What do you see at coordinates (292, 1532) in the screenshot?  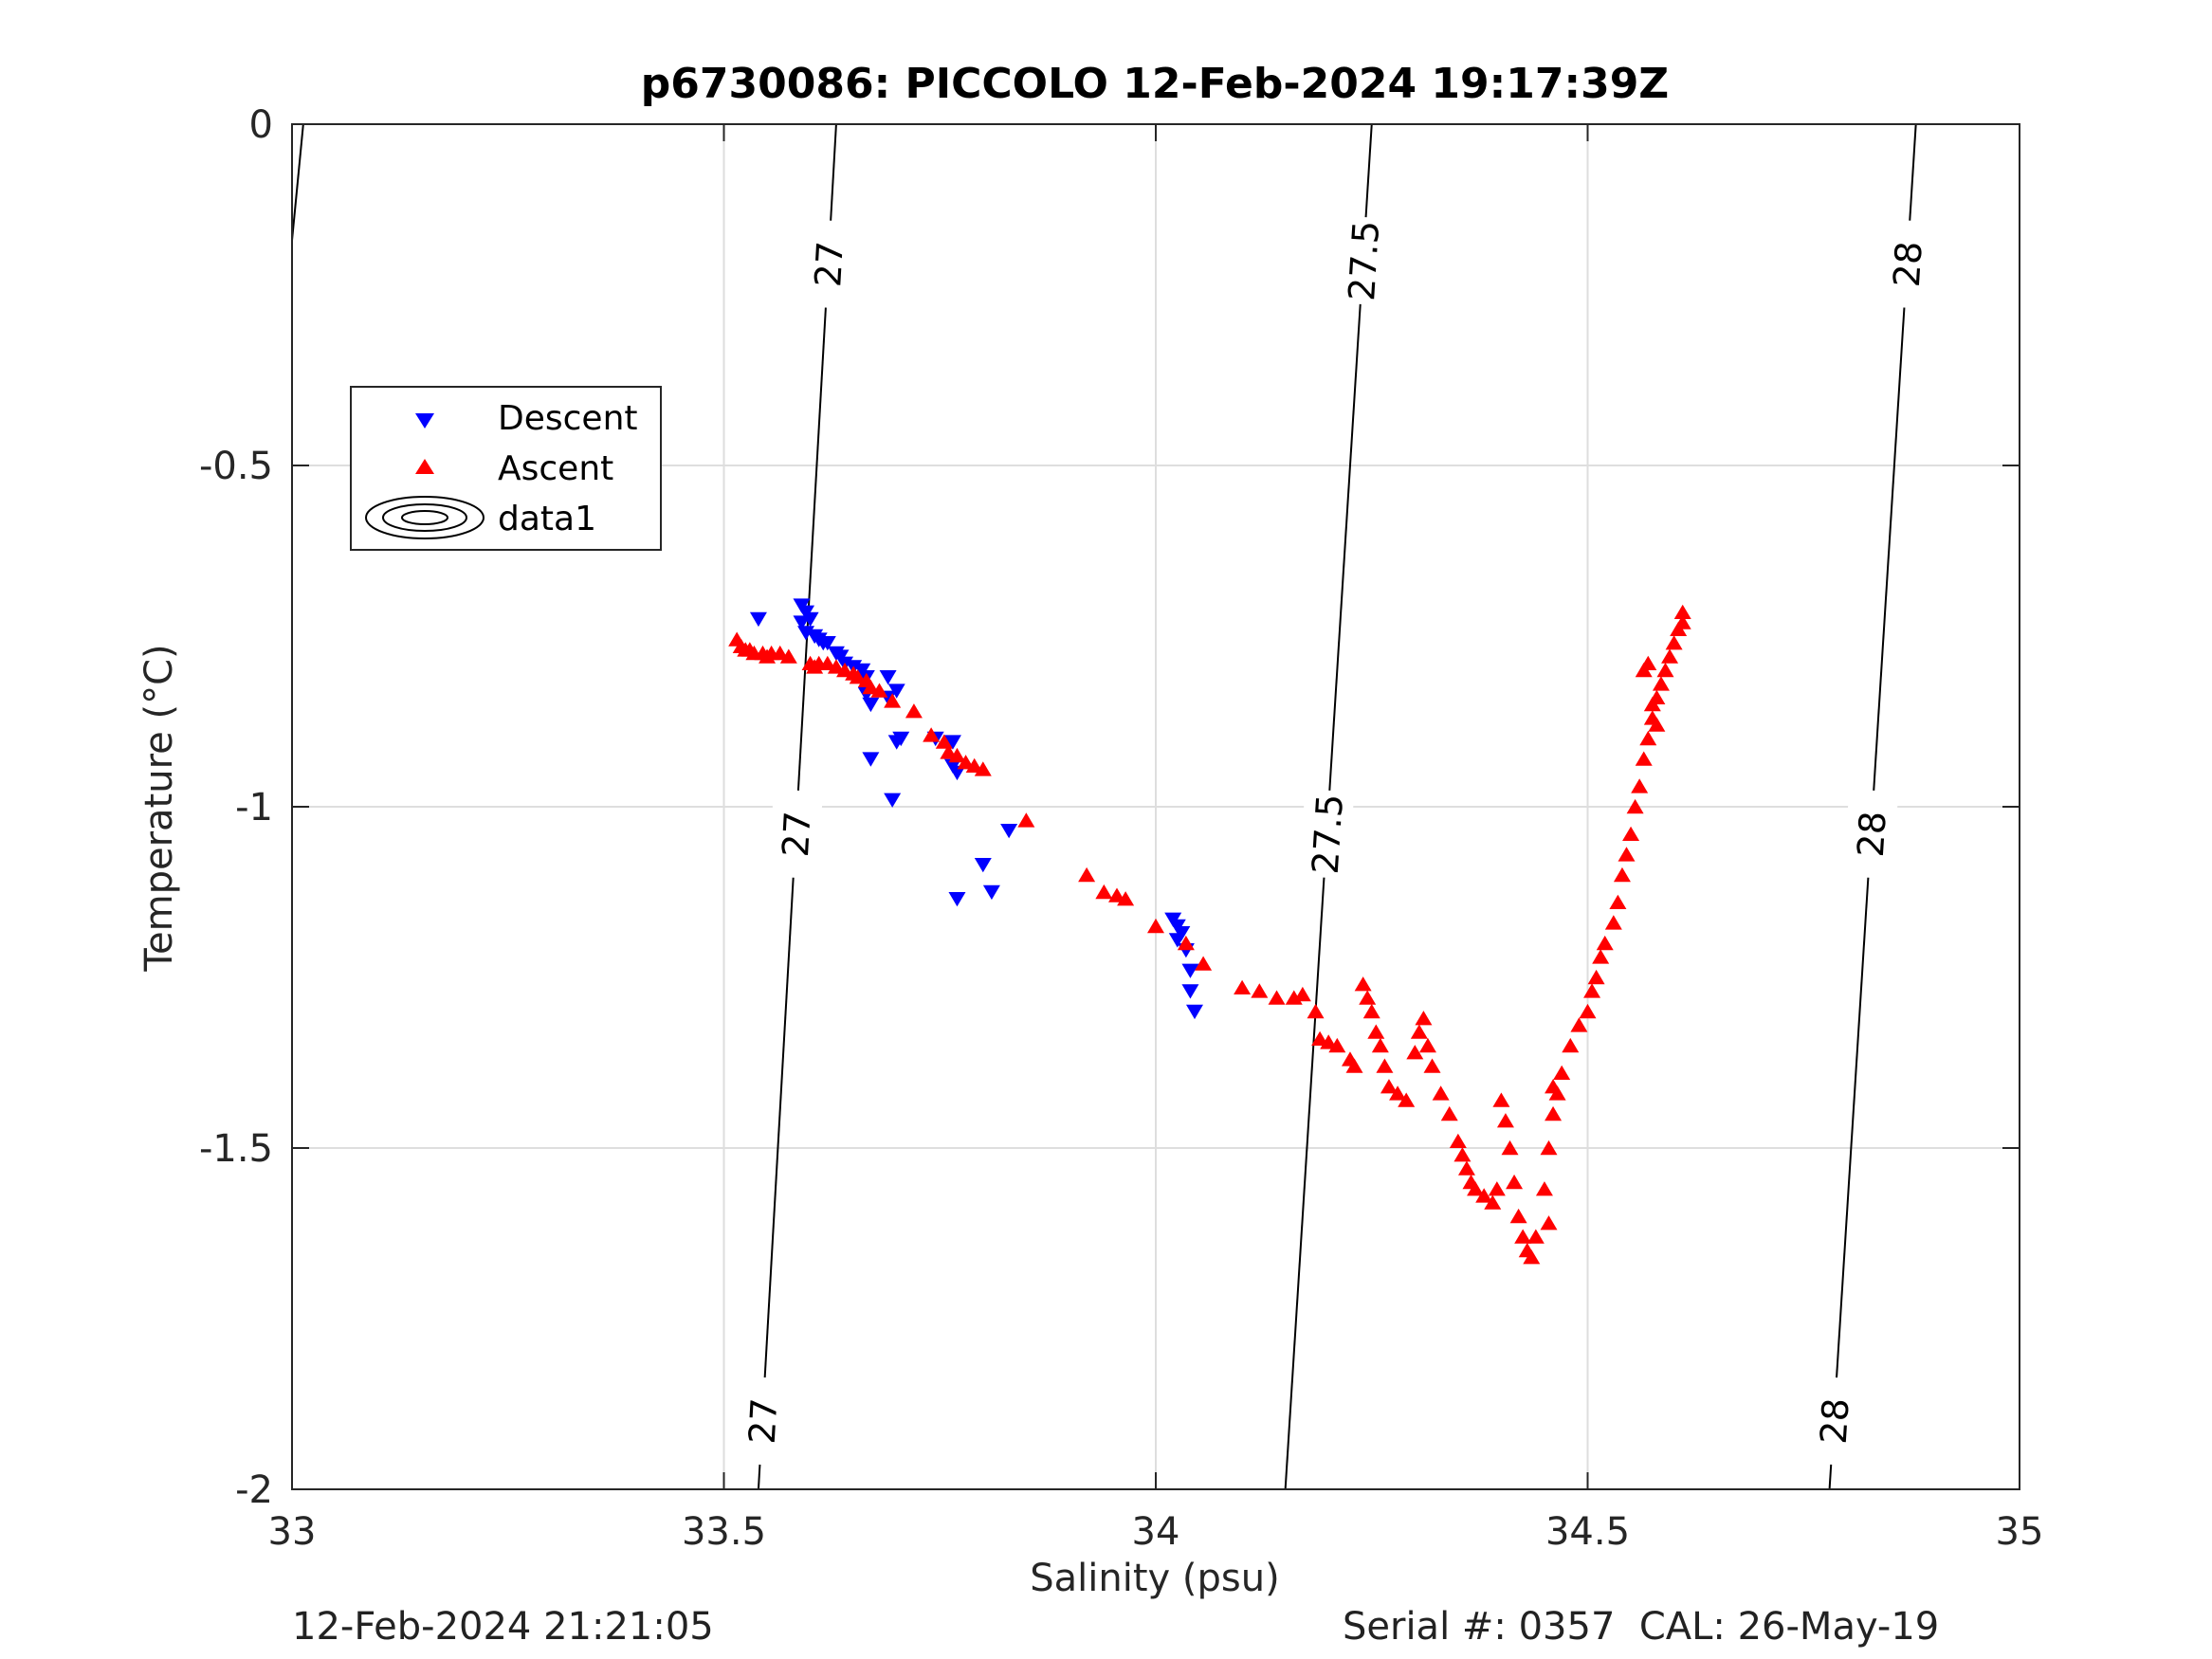 I see `x-tick-label: 33` at bounding box center [292, 1532].